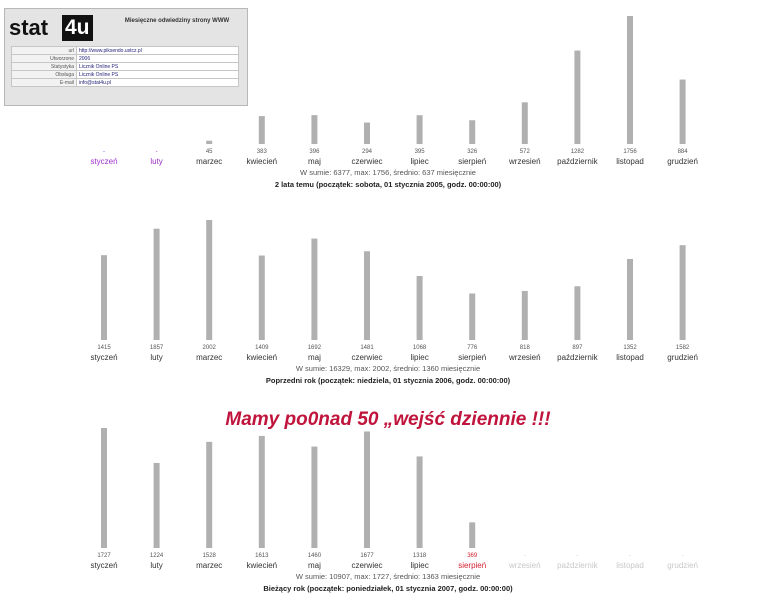  I want to click on logo-number: 4u, so click(77, 28).